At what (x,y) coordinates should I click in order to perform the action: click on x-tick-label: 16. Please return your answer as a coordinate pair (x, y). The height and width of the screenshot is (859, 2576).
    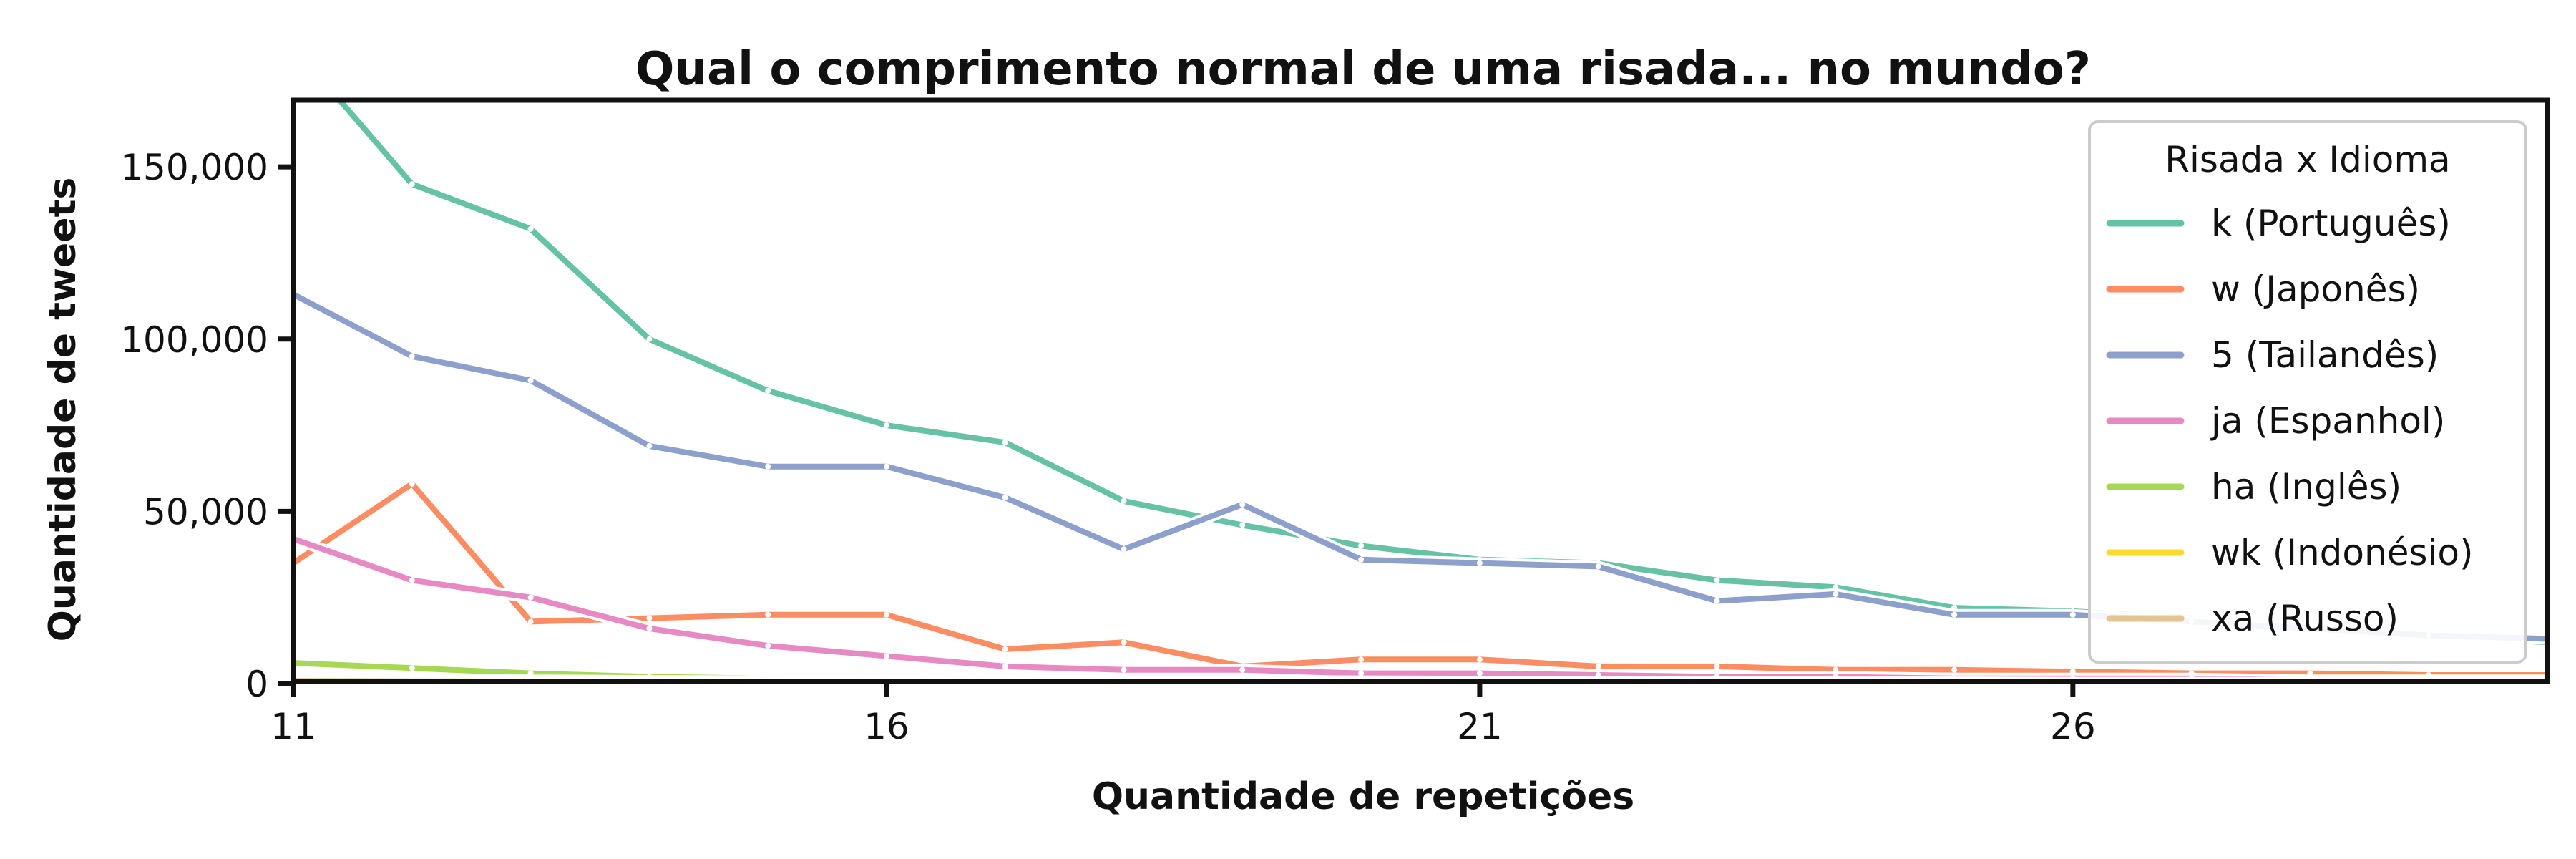
    Looking at the image, I should click on (886, 726).